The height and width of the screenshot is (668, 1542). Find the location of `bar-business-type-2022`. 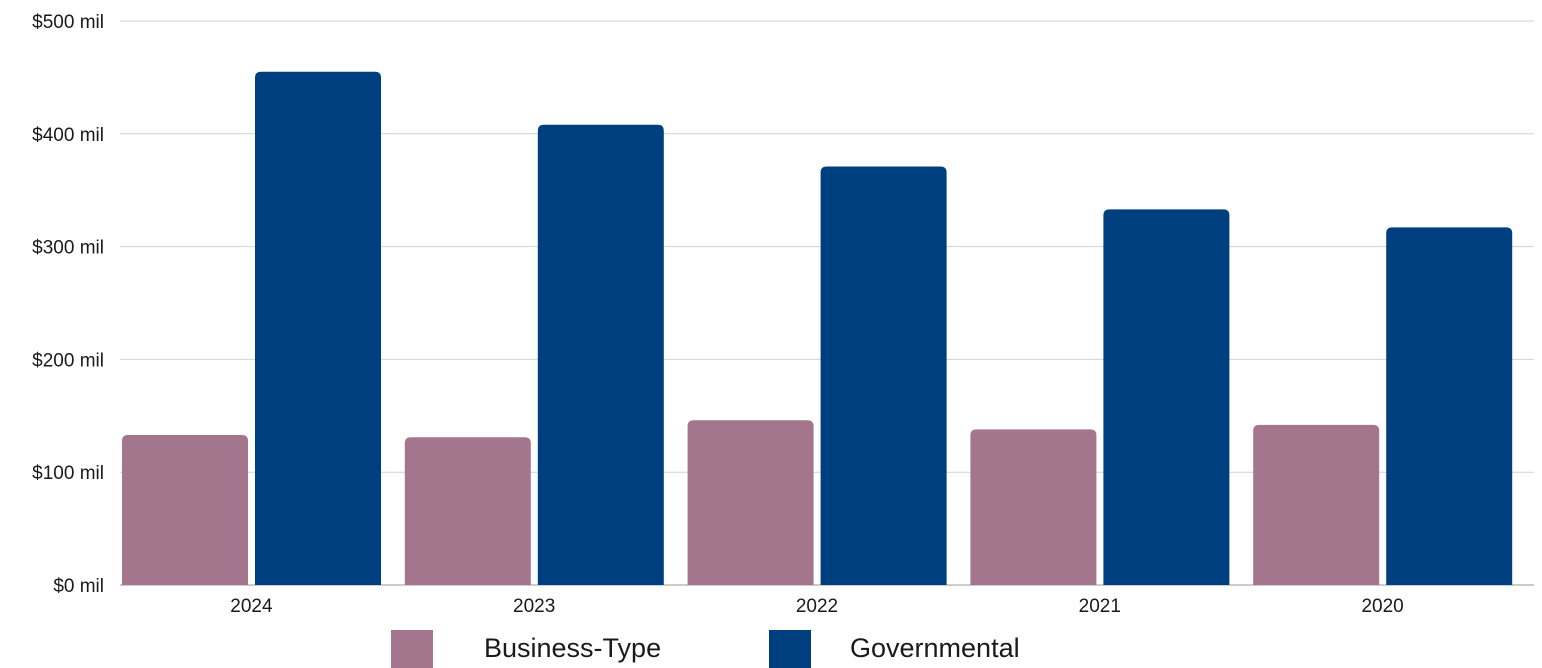

bar-business-type-2022 is located at coordinates (750, 502).